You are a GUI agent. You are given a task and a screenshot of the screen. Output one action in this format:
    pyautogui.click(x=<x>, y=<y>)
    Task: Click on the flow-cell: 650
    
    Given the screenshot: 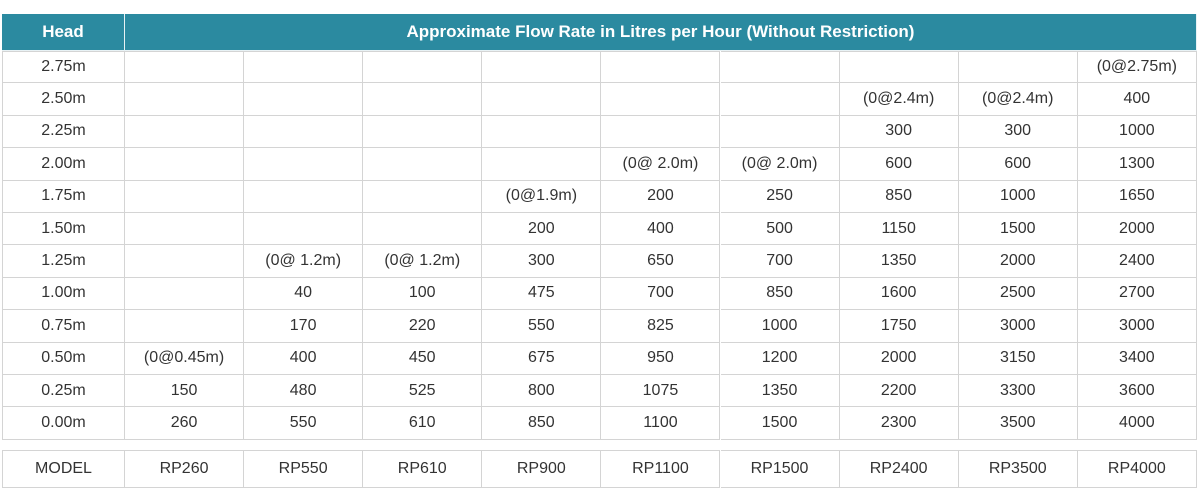 What is the action you would take?
    pyautogui.click(x=661, y=261)
    